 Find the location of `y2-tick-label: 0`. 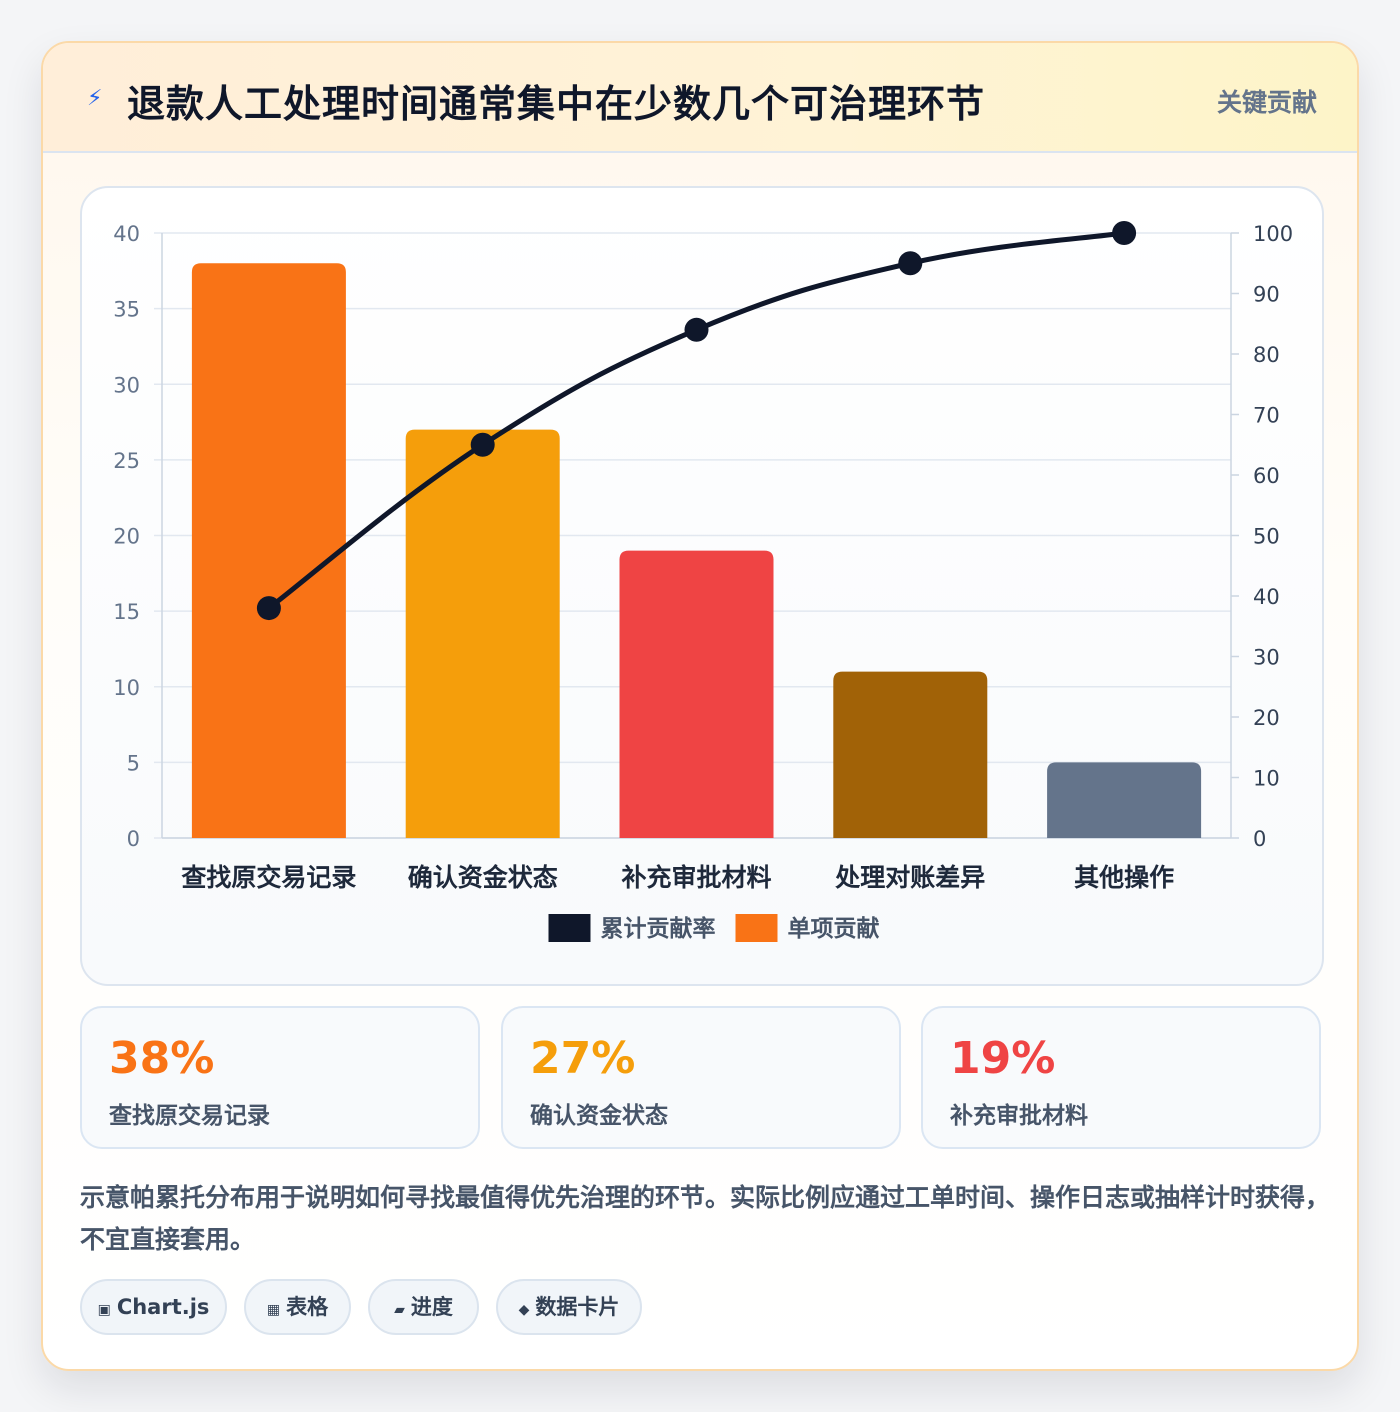

y2-tick-label: 0 is located at coordinates (1259, 839).